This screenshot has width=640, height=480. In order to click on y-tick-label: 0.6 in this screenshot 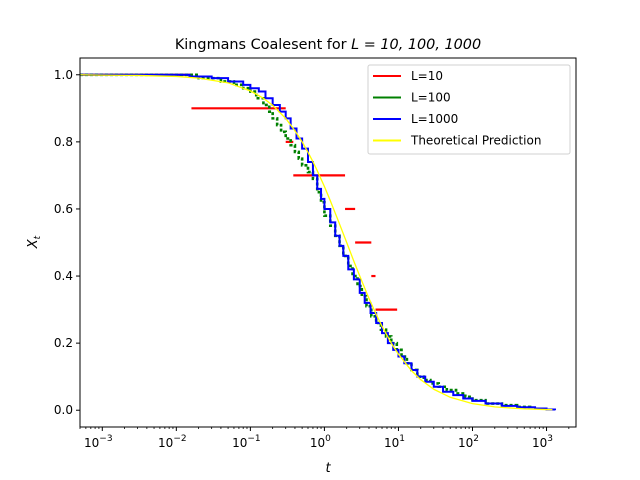, I will do `click(63, 209)`.